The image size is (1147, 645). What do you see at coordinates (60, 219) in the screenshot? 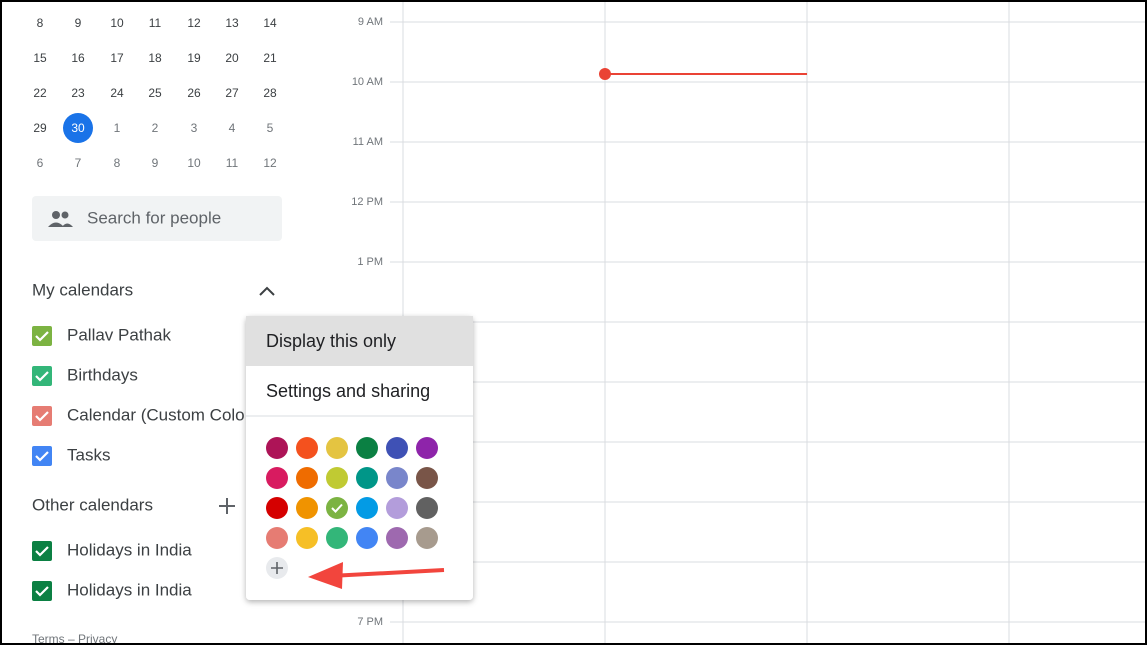
I see `people-icon` at bounding box center [60, 219].